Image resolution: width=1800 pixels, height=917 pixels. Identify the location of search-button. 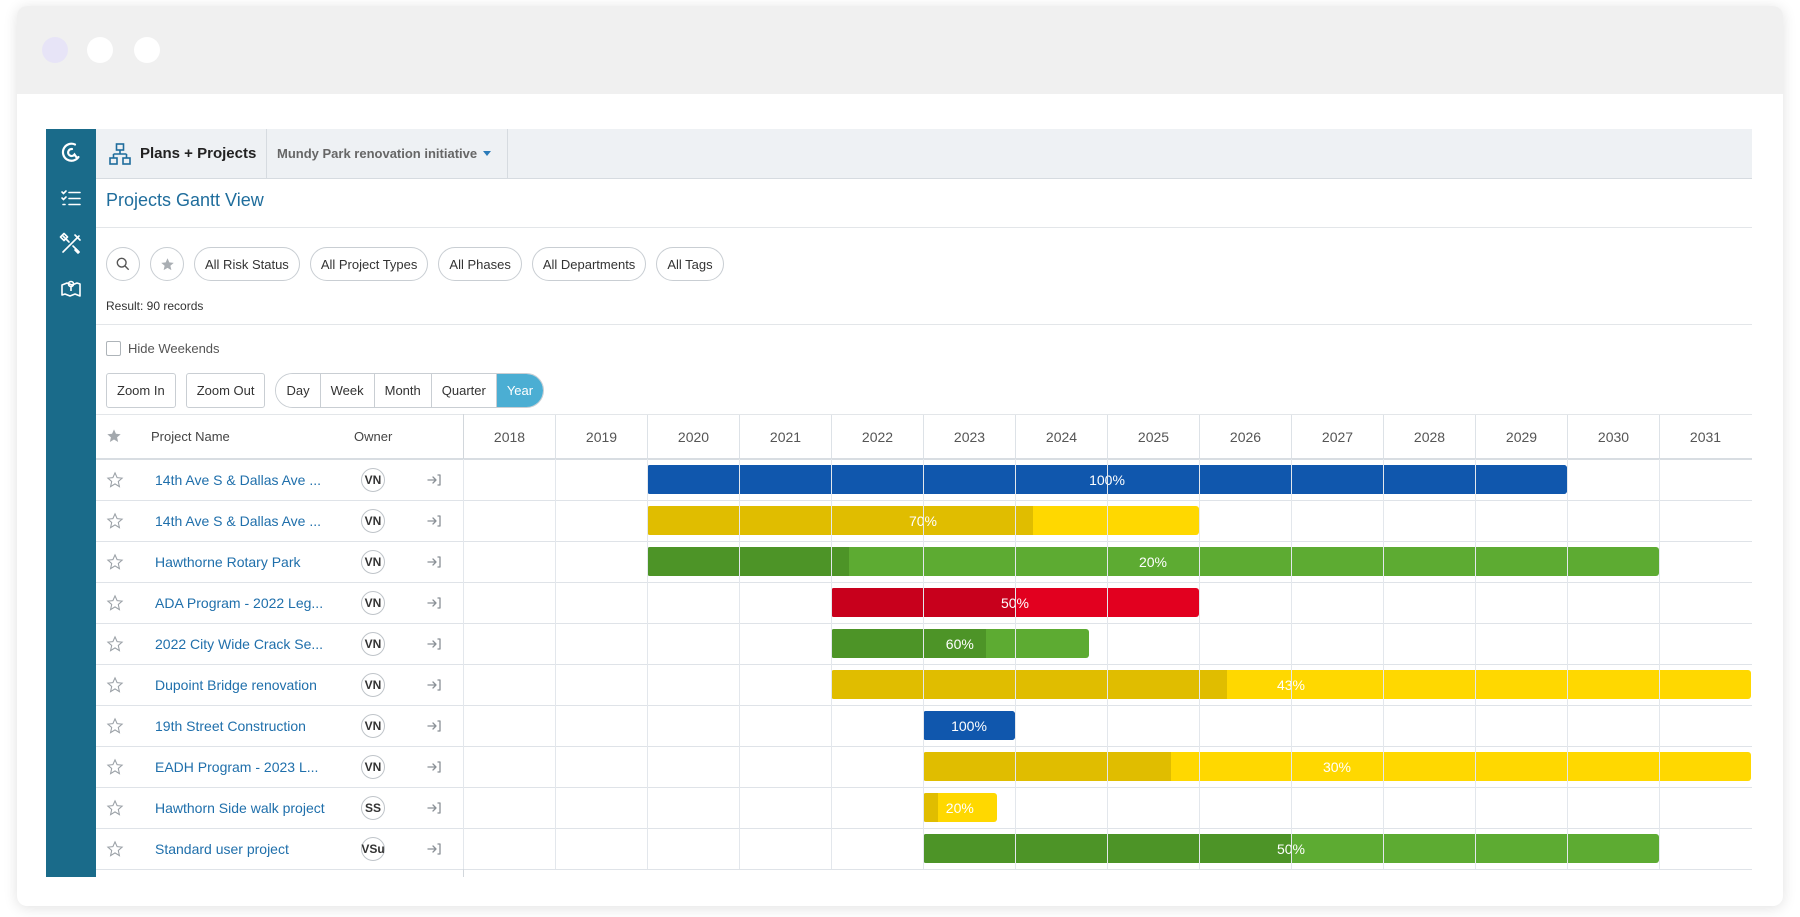
(123, 264).